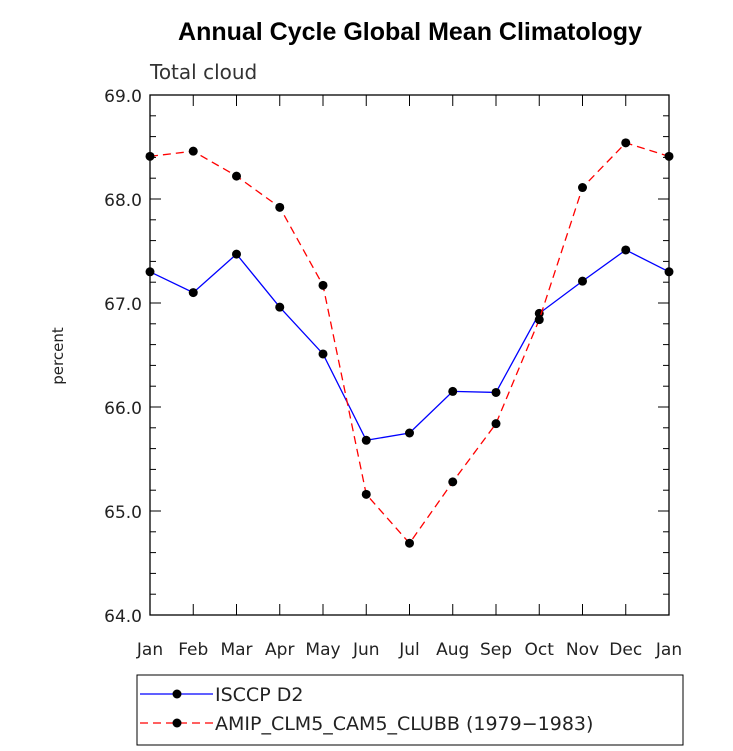  What do you see at coordinates (123, 409) in the screenshot?
I see `y-tick-label: 66.0` at bounding box center [123, 409].